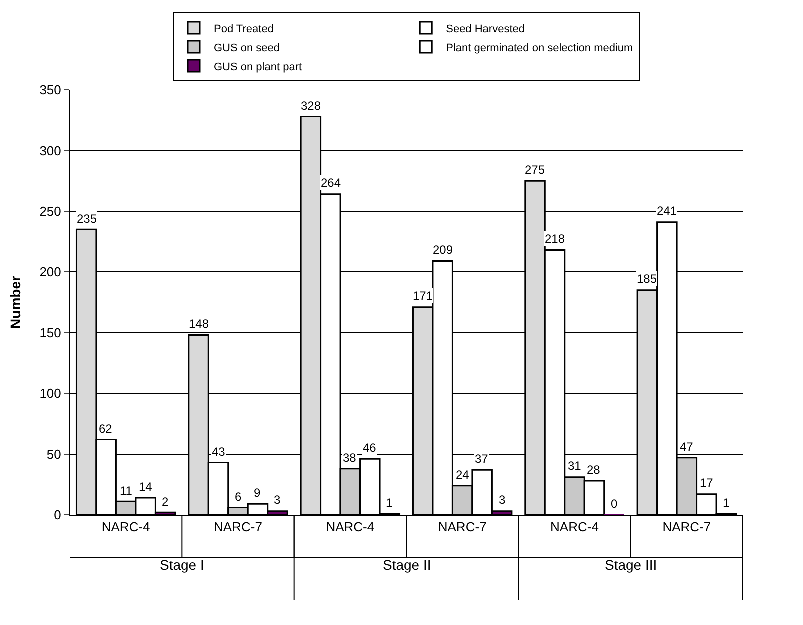  What do you see at coordinates (199, 324) in the screenshot?
I see `data-label: 148` at bounding box center [199, 324].